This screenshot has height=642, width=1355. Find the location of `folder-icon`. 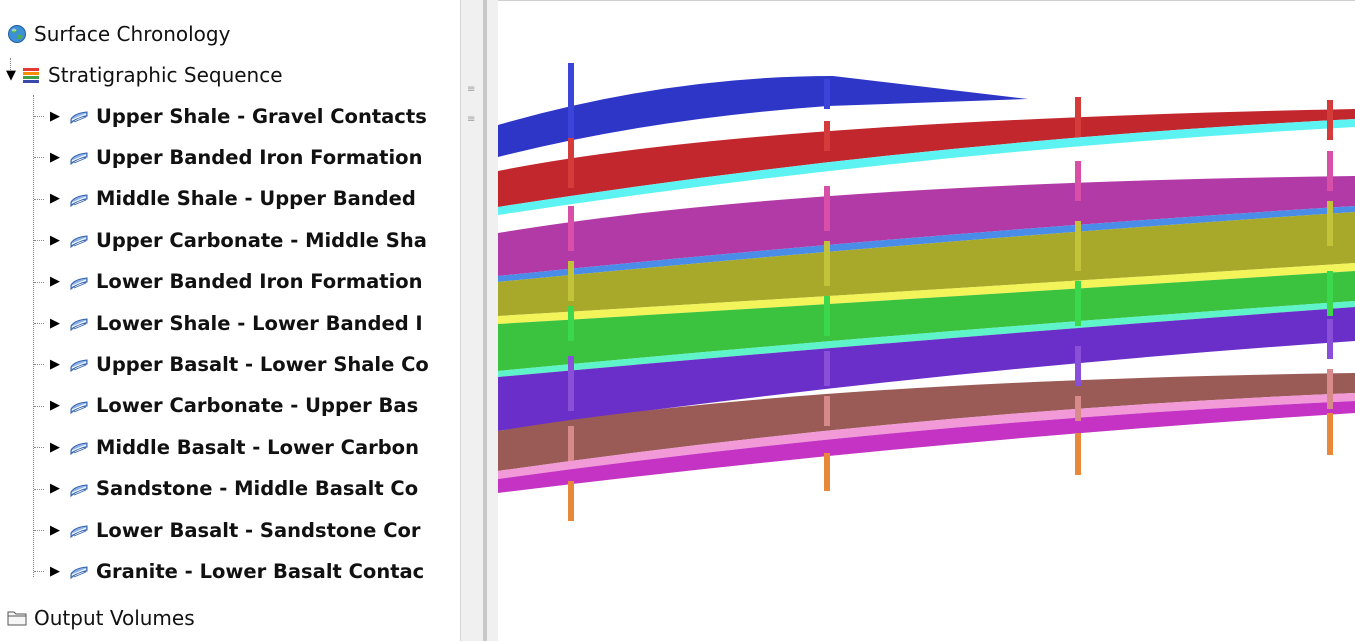

folder-icon is located at coordinates (17, 618).